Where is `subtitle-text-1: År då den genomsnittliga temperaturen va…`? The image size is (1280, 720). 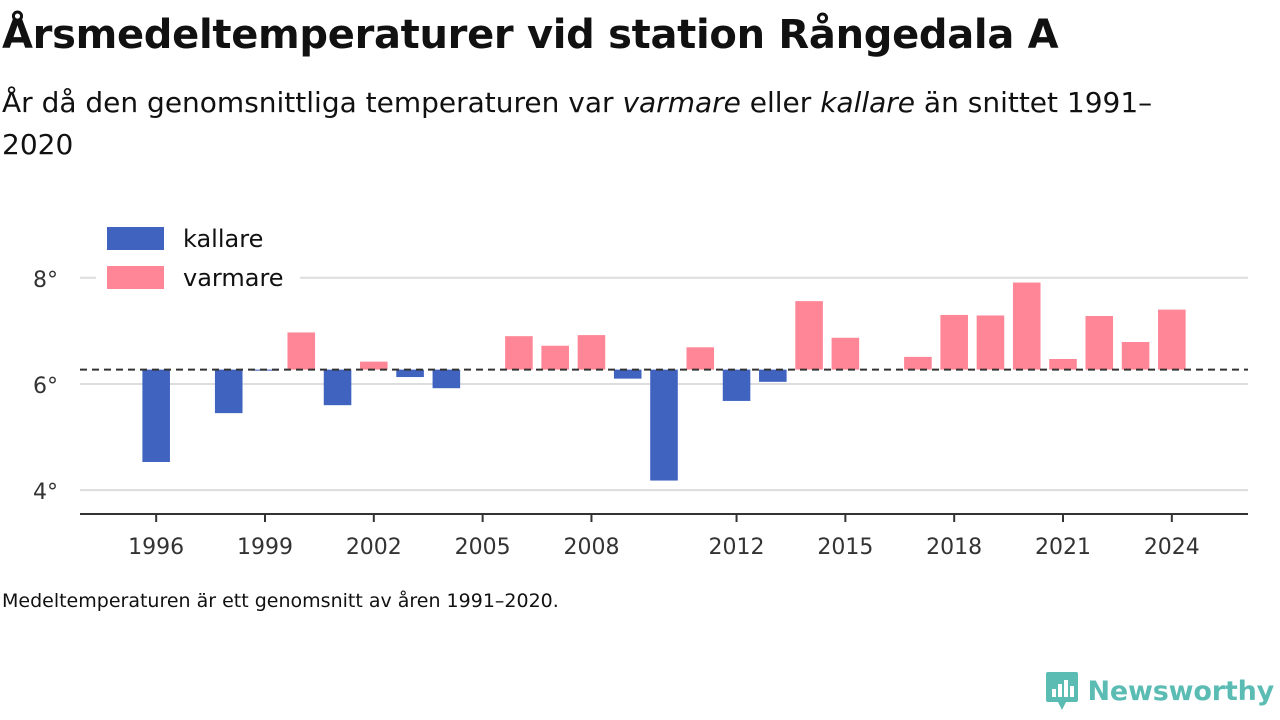 subtitle-text-1: År då den genomsnittliga temperaturen va… is located at coordinates (312, 102).